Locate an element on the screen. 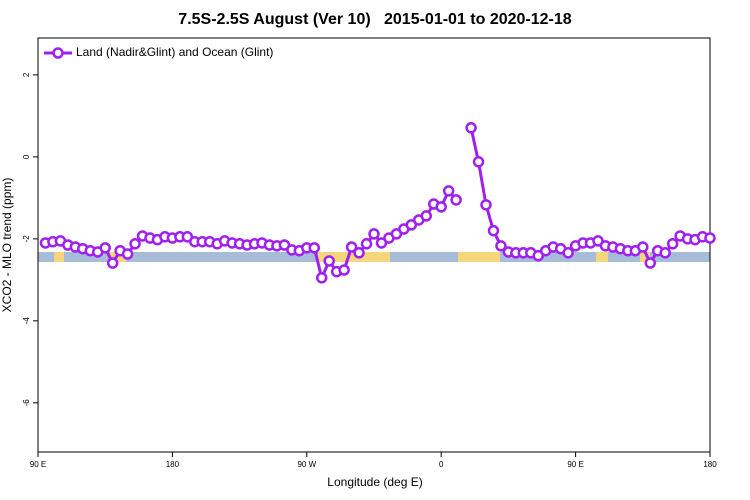  land-ocean-strip is located at coordinates (374, 257).